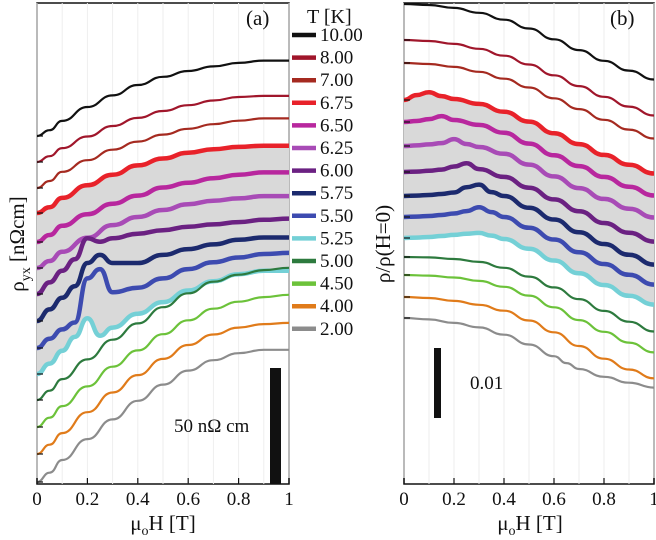  What do you see at coordinates (336, 216) in the screenshot?
I see `legend-label-5-50: 5.50` at bounding box center [336, 216].